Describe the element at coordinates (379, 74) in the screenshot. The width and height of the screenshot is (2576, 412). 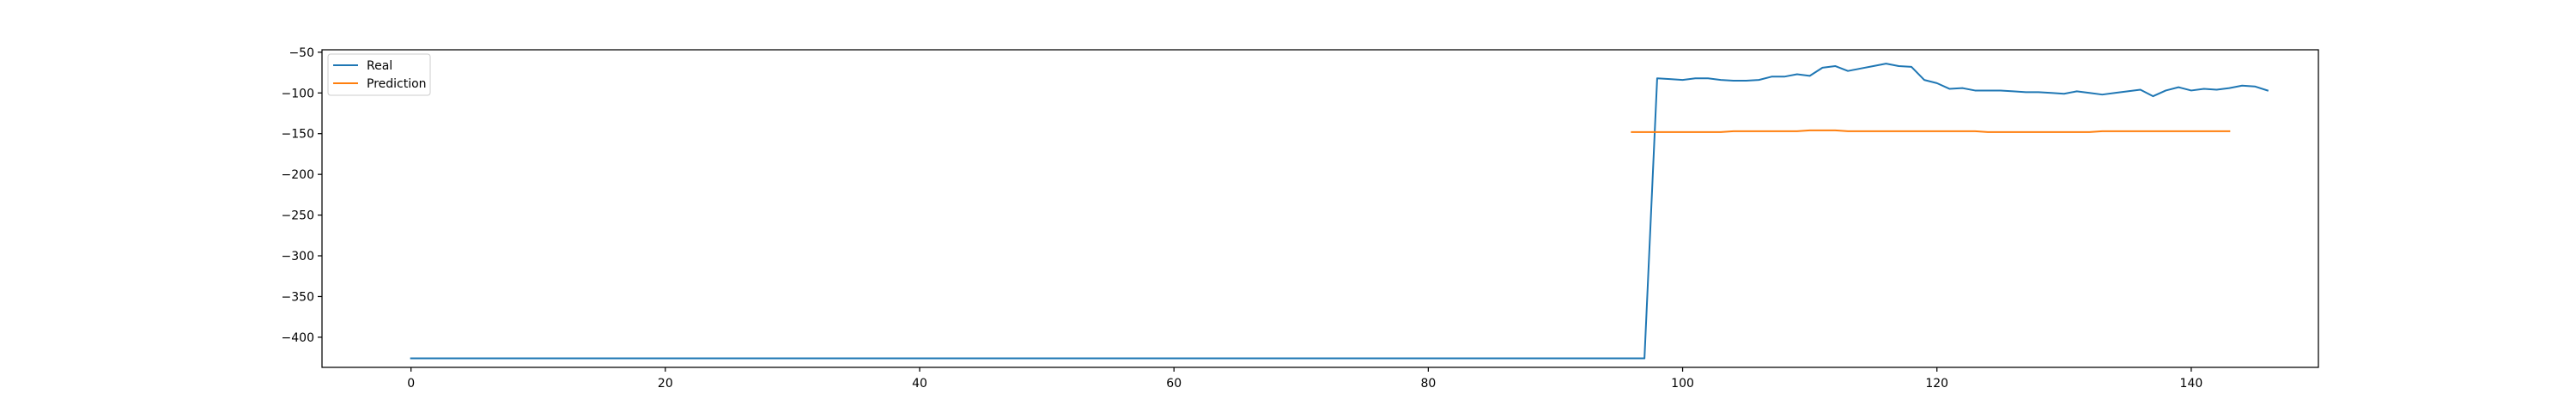
I see `legend: Real Prediction` at that location.